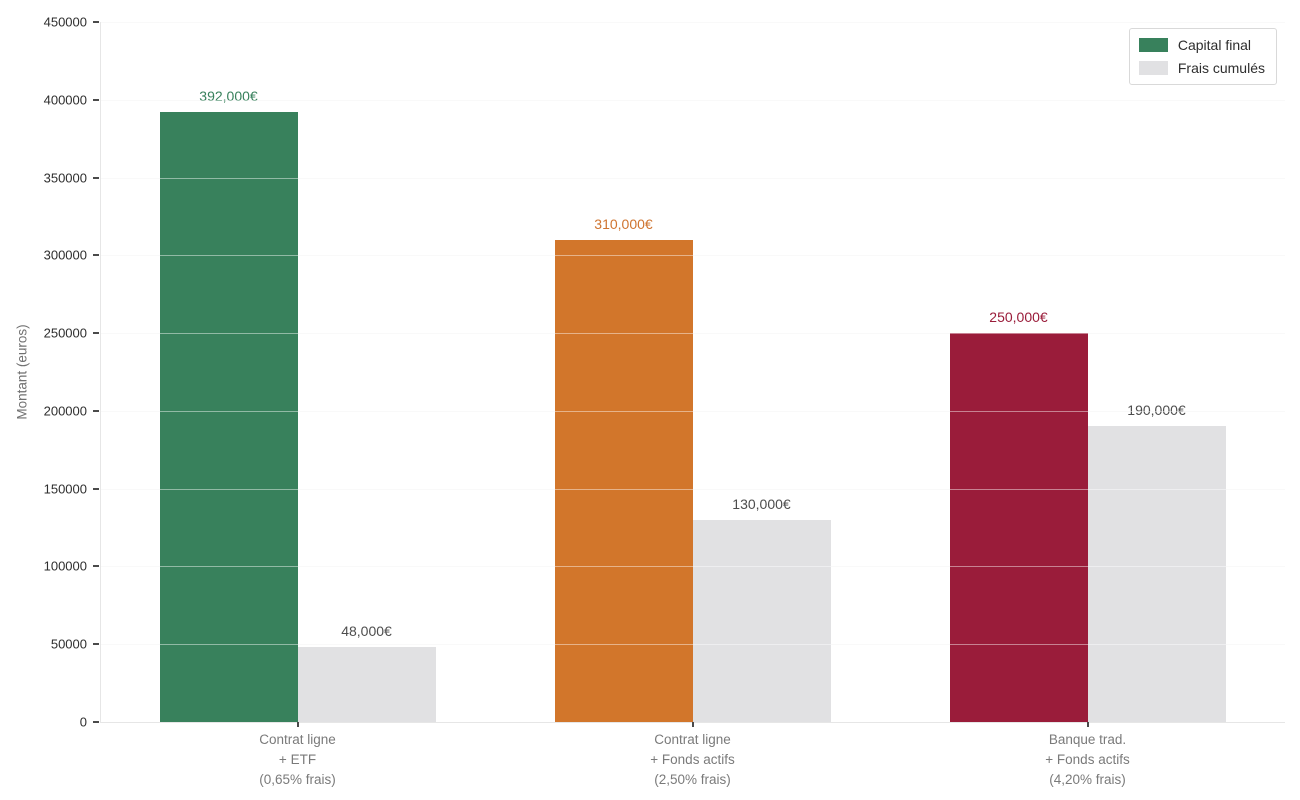 The width and height of the screenshot is (1300, 800). I want to click on legend-swatch-frais-cumules-icon, so click(1153, 68).